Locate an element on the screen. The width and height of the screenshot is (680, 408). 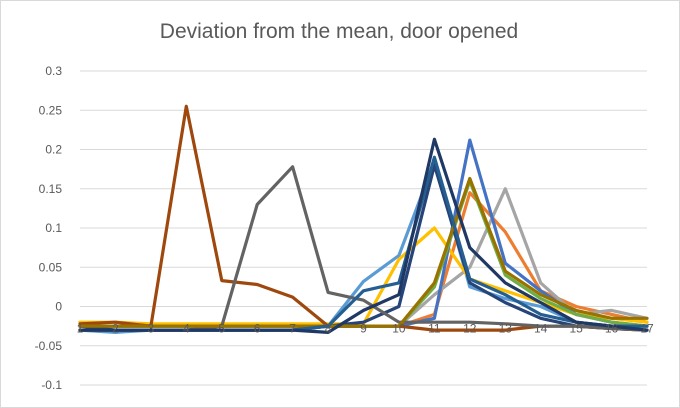
y-tick-label: 0.15 is located at coordinates (51, 189).